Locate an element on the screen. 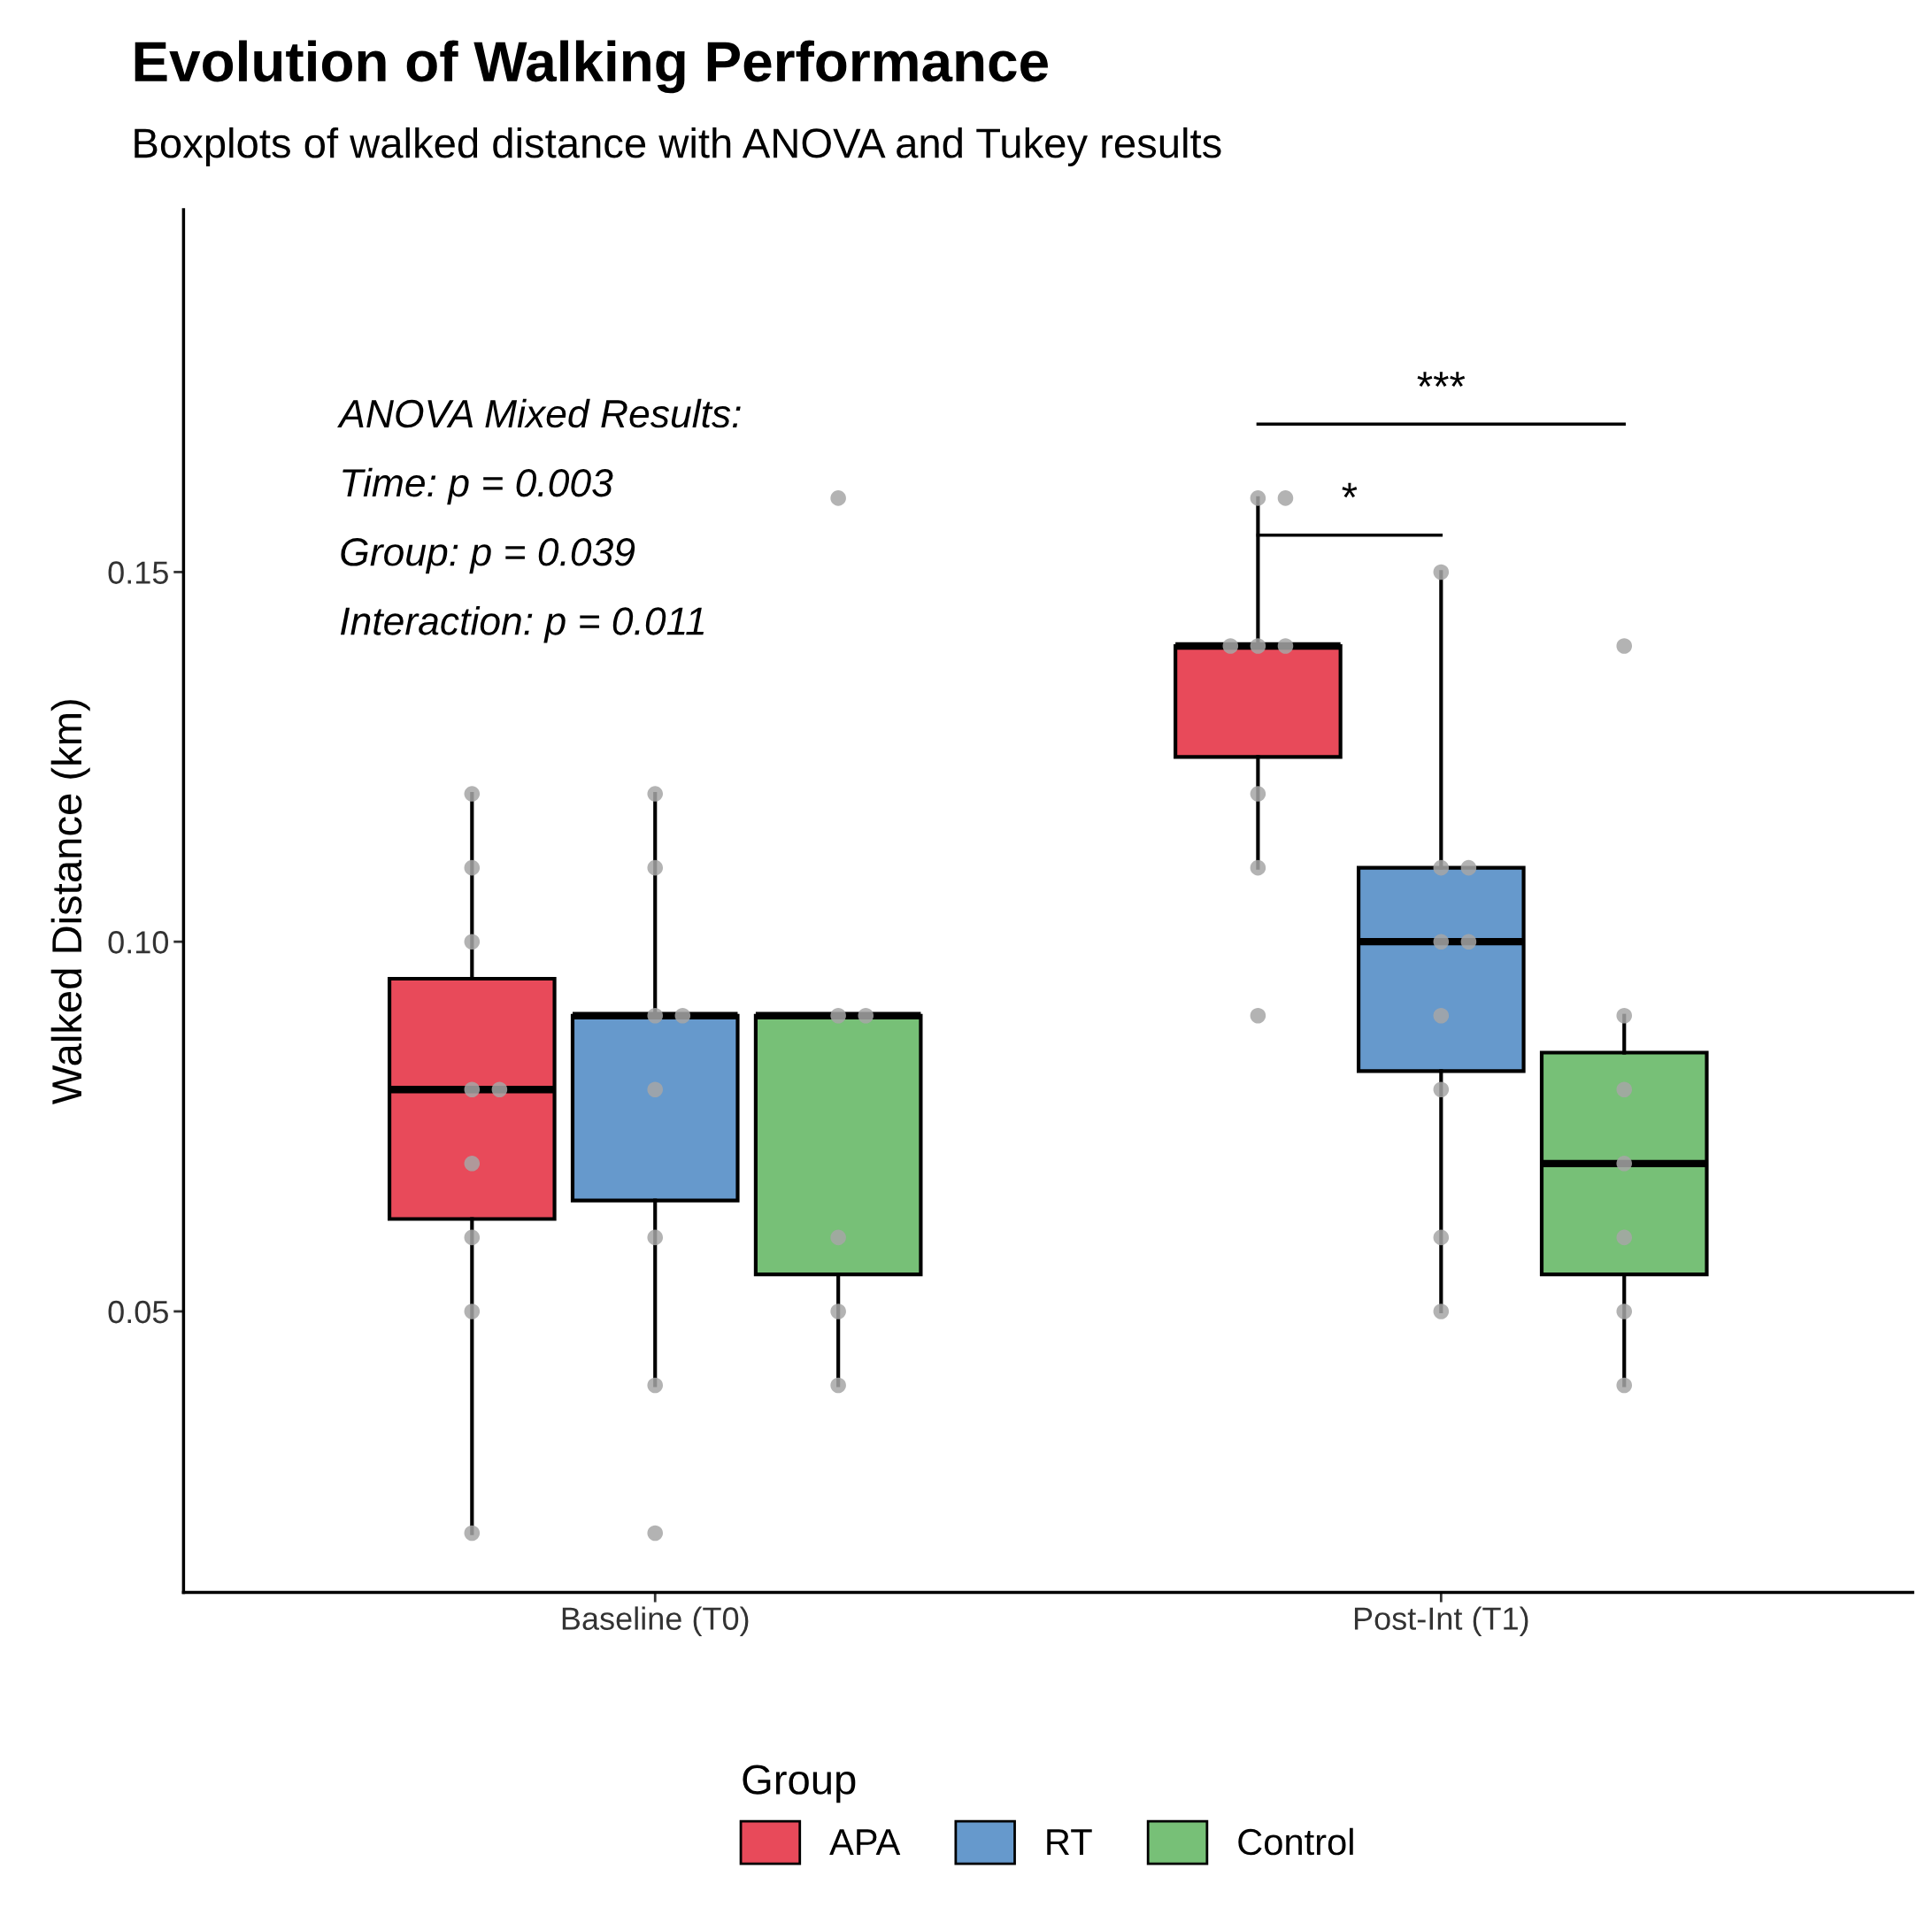 The height and width of the screenshot is (1907, 1932). x-tick-label: Baseline (T0) is located at coordinates (656, 1621).